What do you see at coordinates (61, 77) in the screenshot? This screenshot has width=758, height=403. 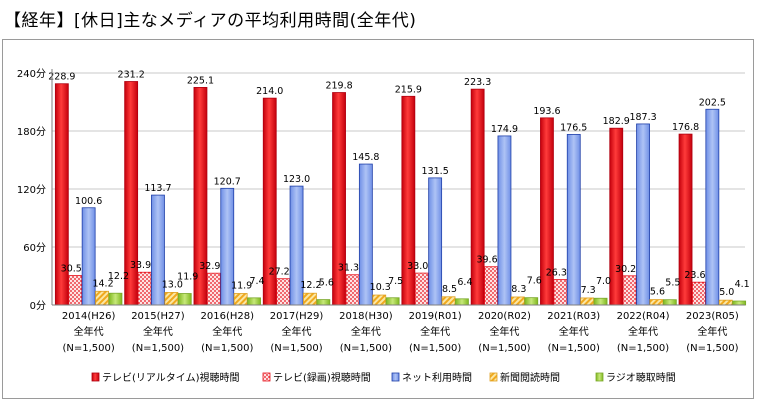 I see `data-label: 228.9` at bounding box center [61, 77].